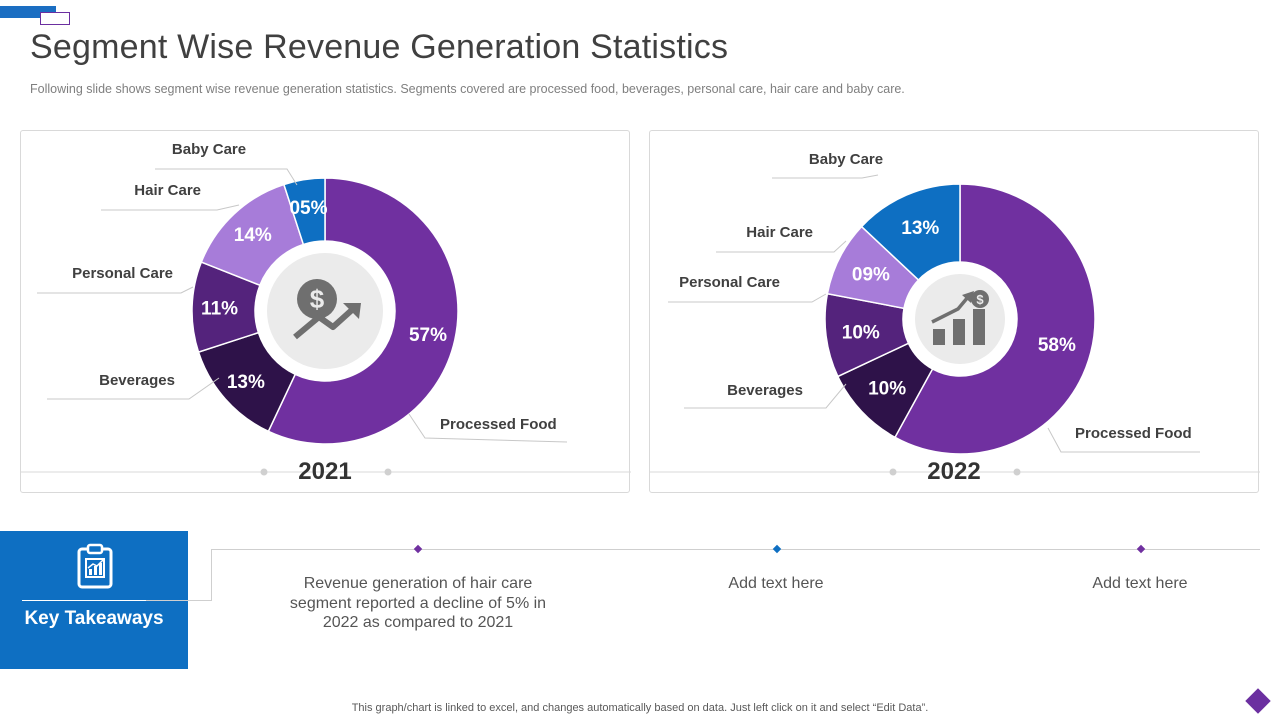  I want to click on takeaway-timeline, so click(736, 549).